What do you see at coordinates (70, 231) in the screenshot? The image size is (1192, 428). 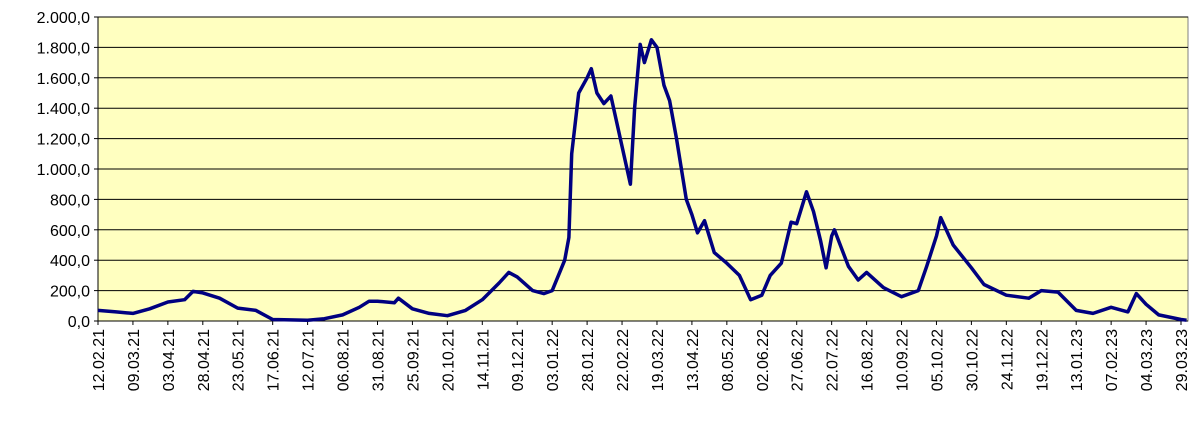 I see `y-tick-label: 600,0` at bounding box center [70, 231].